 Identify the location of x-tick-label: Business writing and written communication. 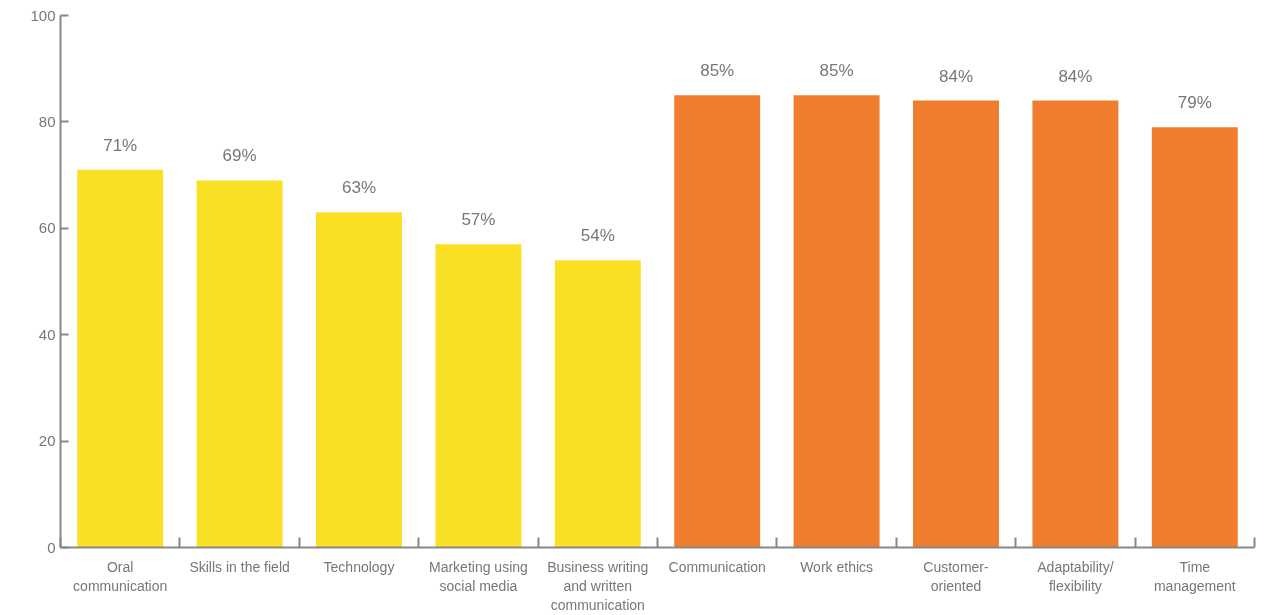
(598, 585).